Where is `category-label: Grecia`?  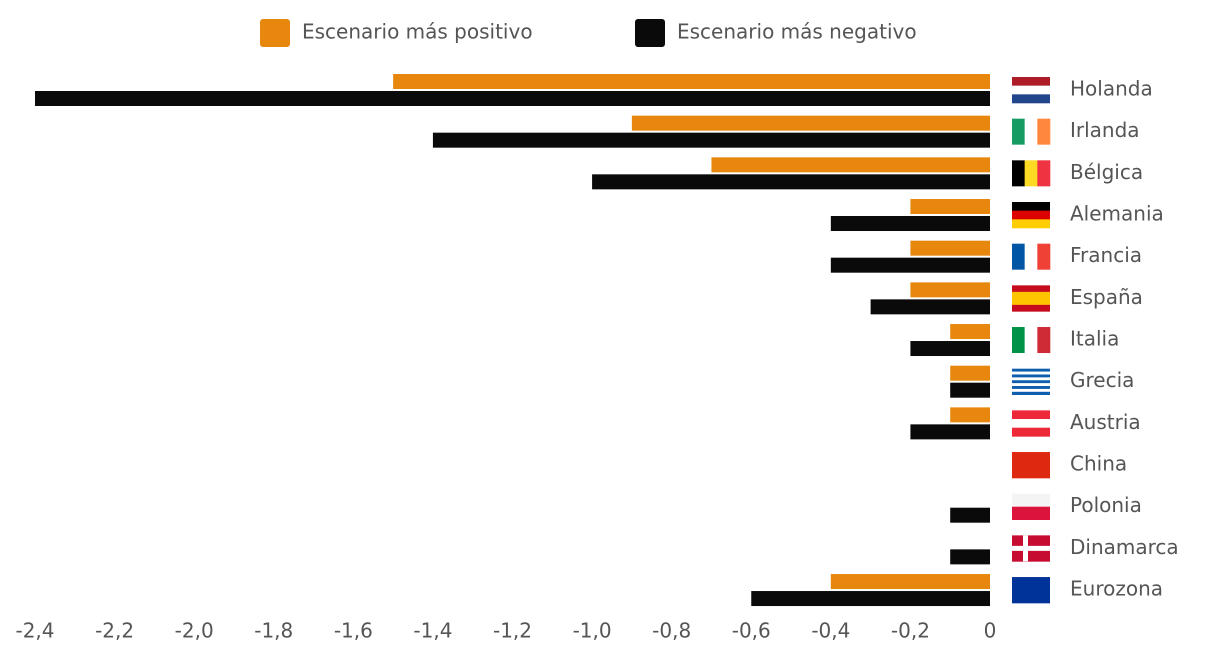 category-label: Grecia is located at coordinates (1102, 380).